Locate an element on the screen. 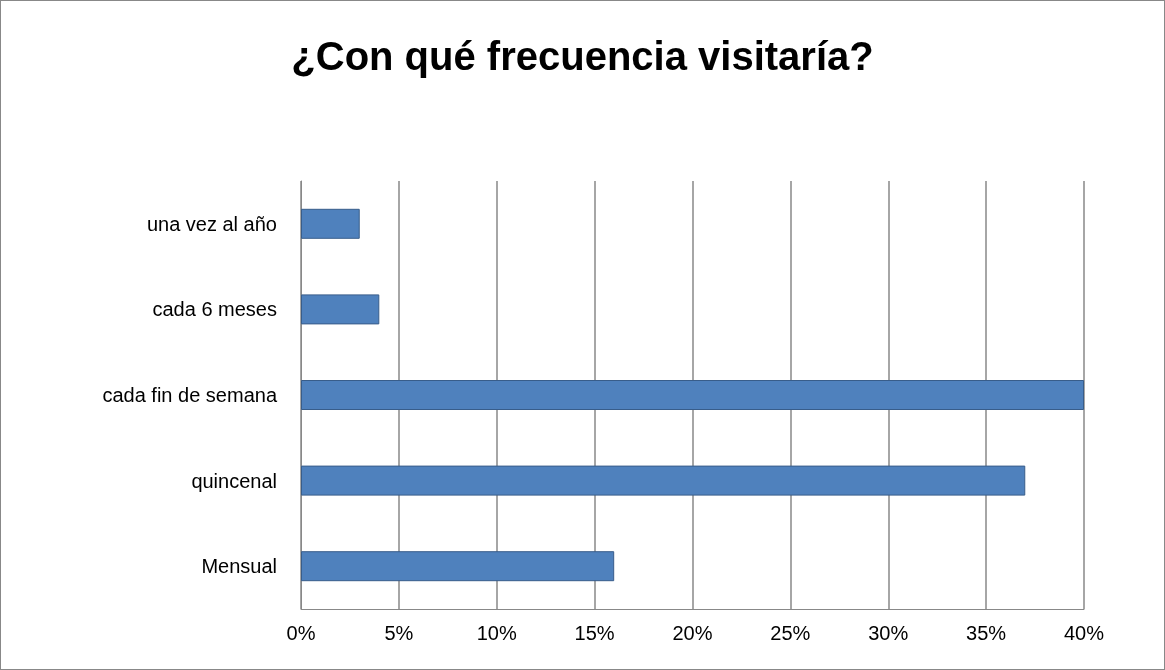  x-tick-label: 15% is located at coordinates (594, 633).